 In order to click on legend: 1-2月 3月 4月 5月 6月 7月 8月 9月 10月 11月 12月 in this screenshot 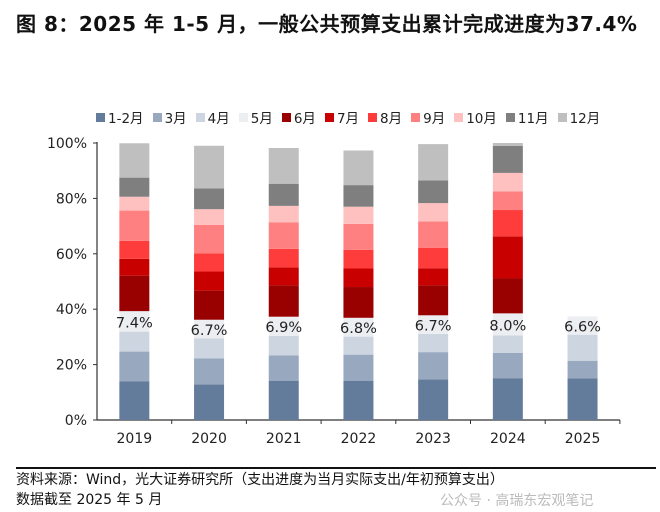, I will do `click(348, 117)`.